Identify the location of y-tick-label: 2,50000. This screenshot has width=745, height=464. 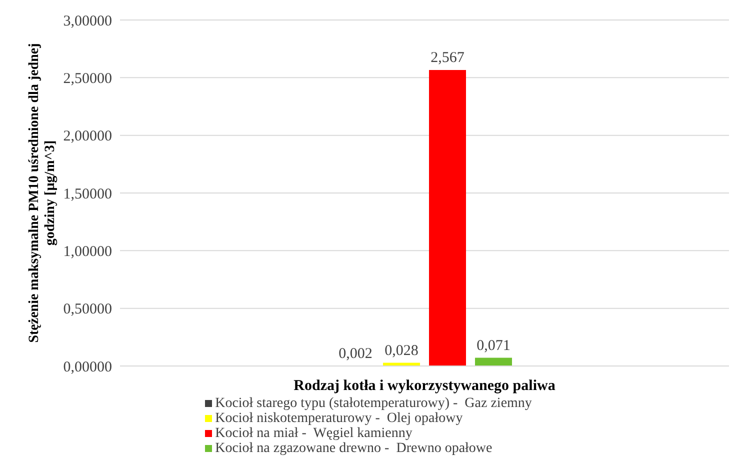
(87, 78).